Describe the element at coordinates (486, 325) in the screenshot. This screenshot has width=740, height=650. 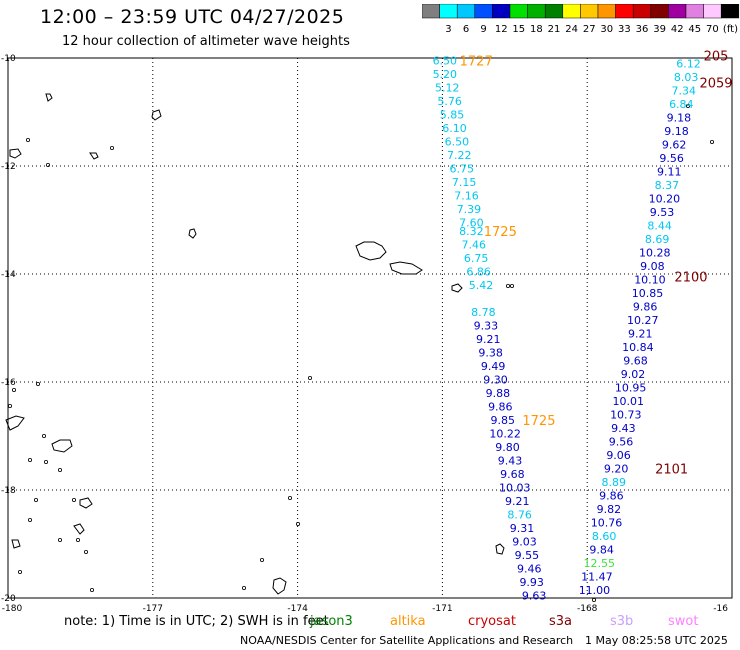
I see `wave-height-label: 9.33` at that location.